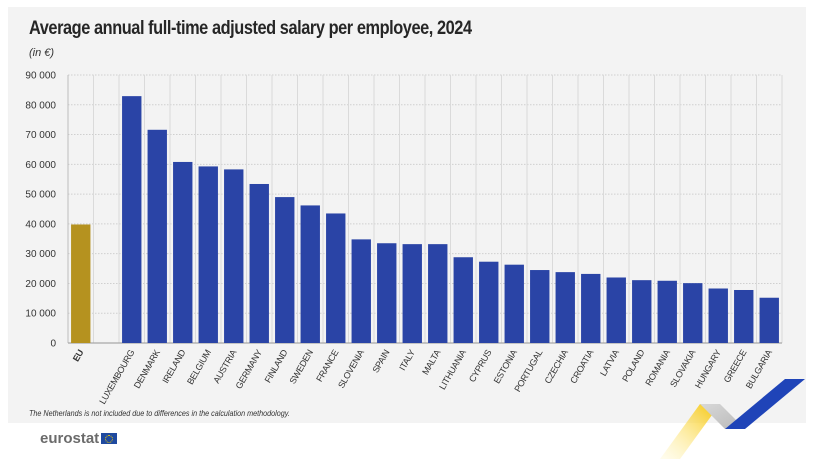 The image size is (820, 459). What do you see at coordinates (581, 367) in the screenshot?
I see `x-tick-label: CROATIA` at bounding box center [581, 367].